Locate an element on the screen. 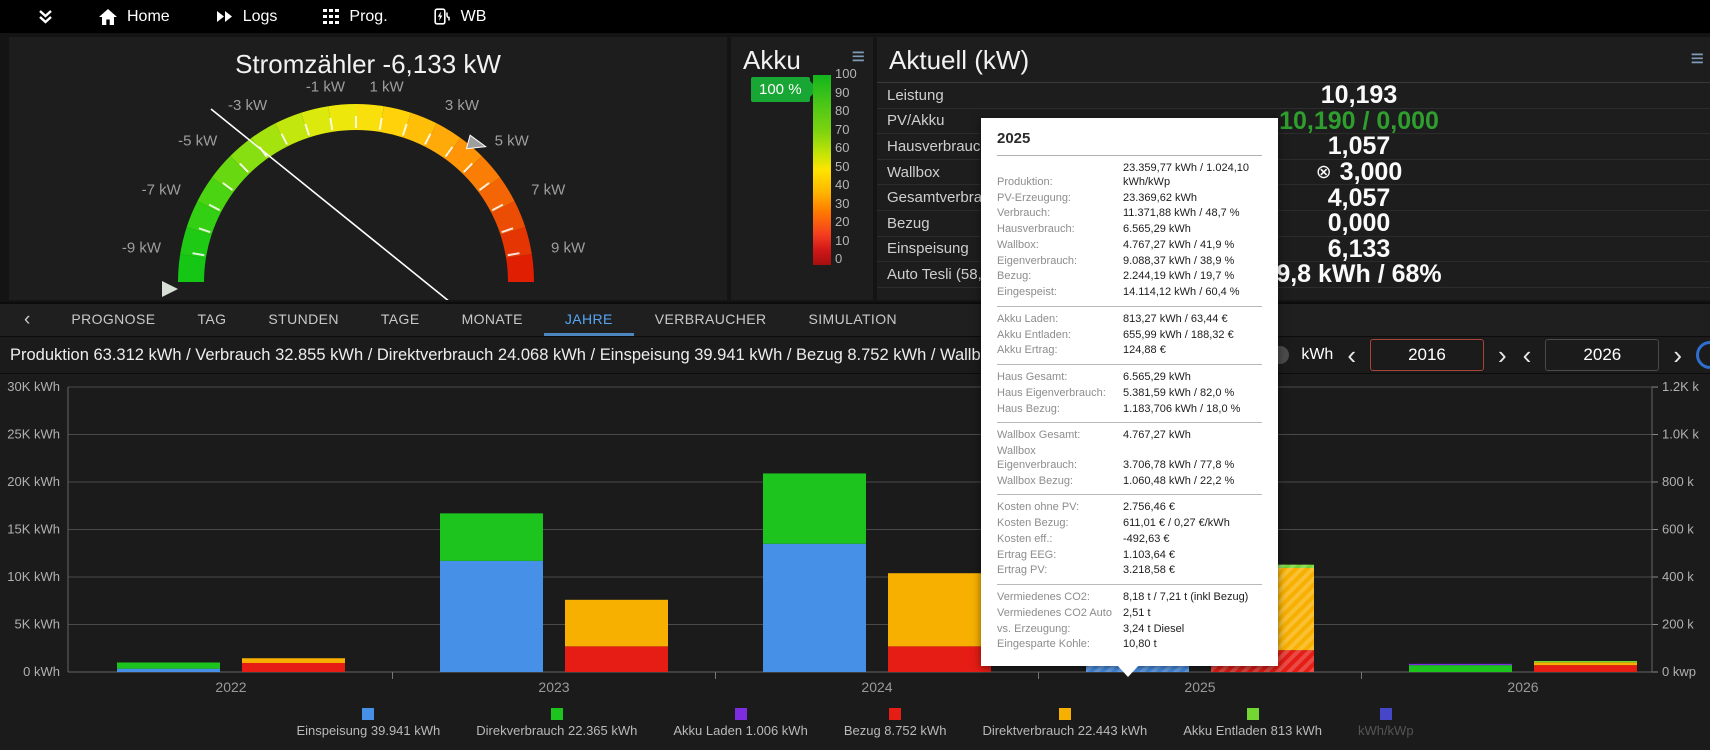  gauge-needle is located at coordinates (329, 204).